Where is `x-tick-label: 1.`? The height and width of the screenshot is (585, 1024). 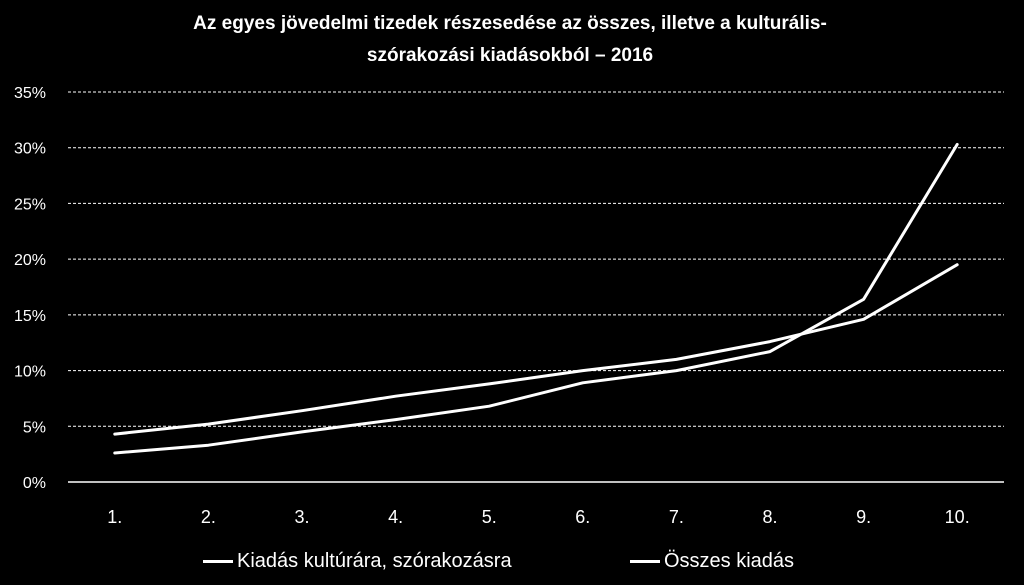 x-tick-label: 1. is located at coordinates (114, 517).